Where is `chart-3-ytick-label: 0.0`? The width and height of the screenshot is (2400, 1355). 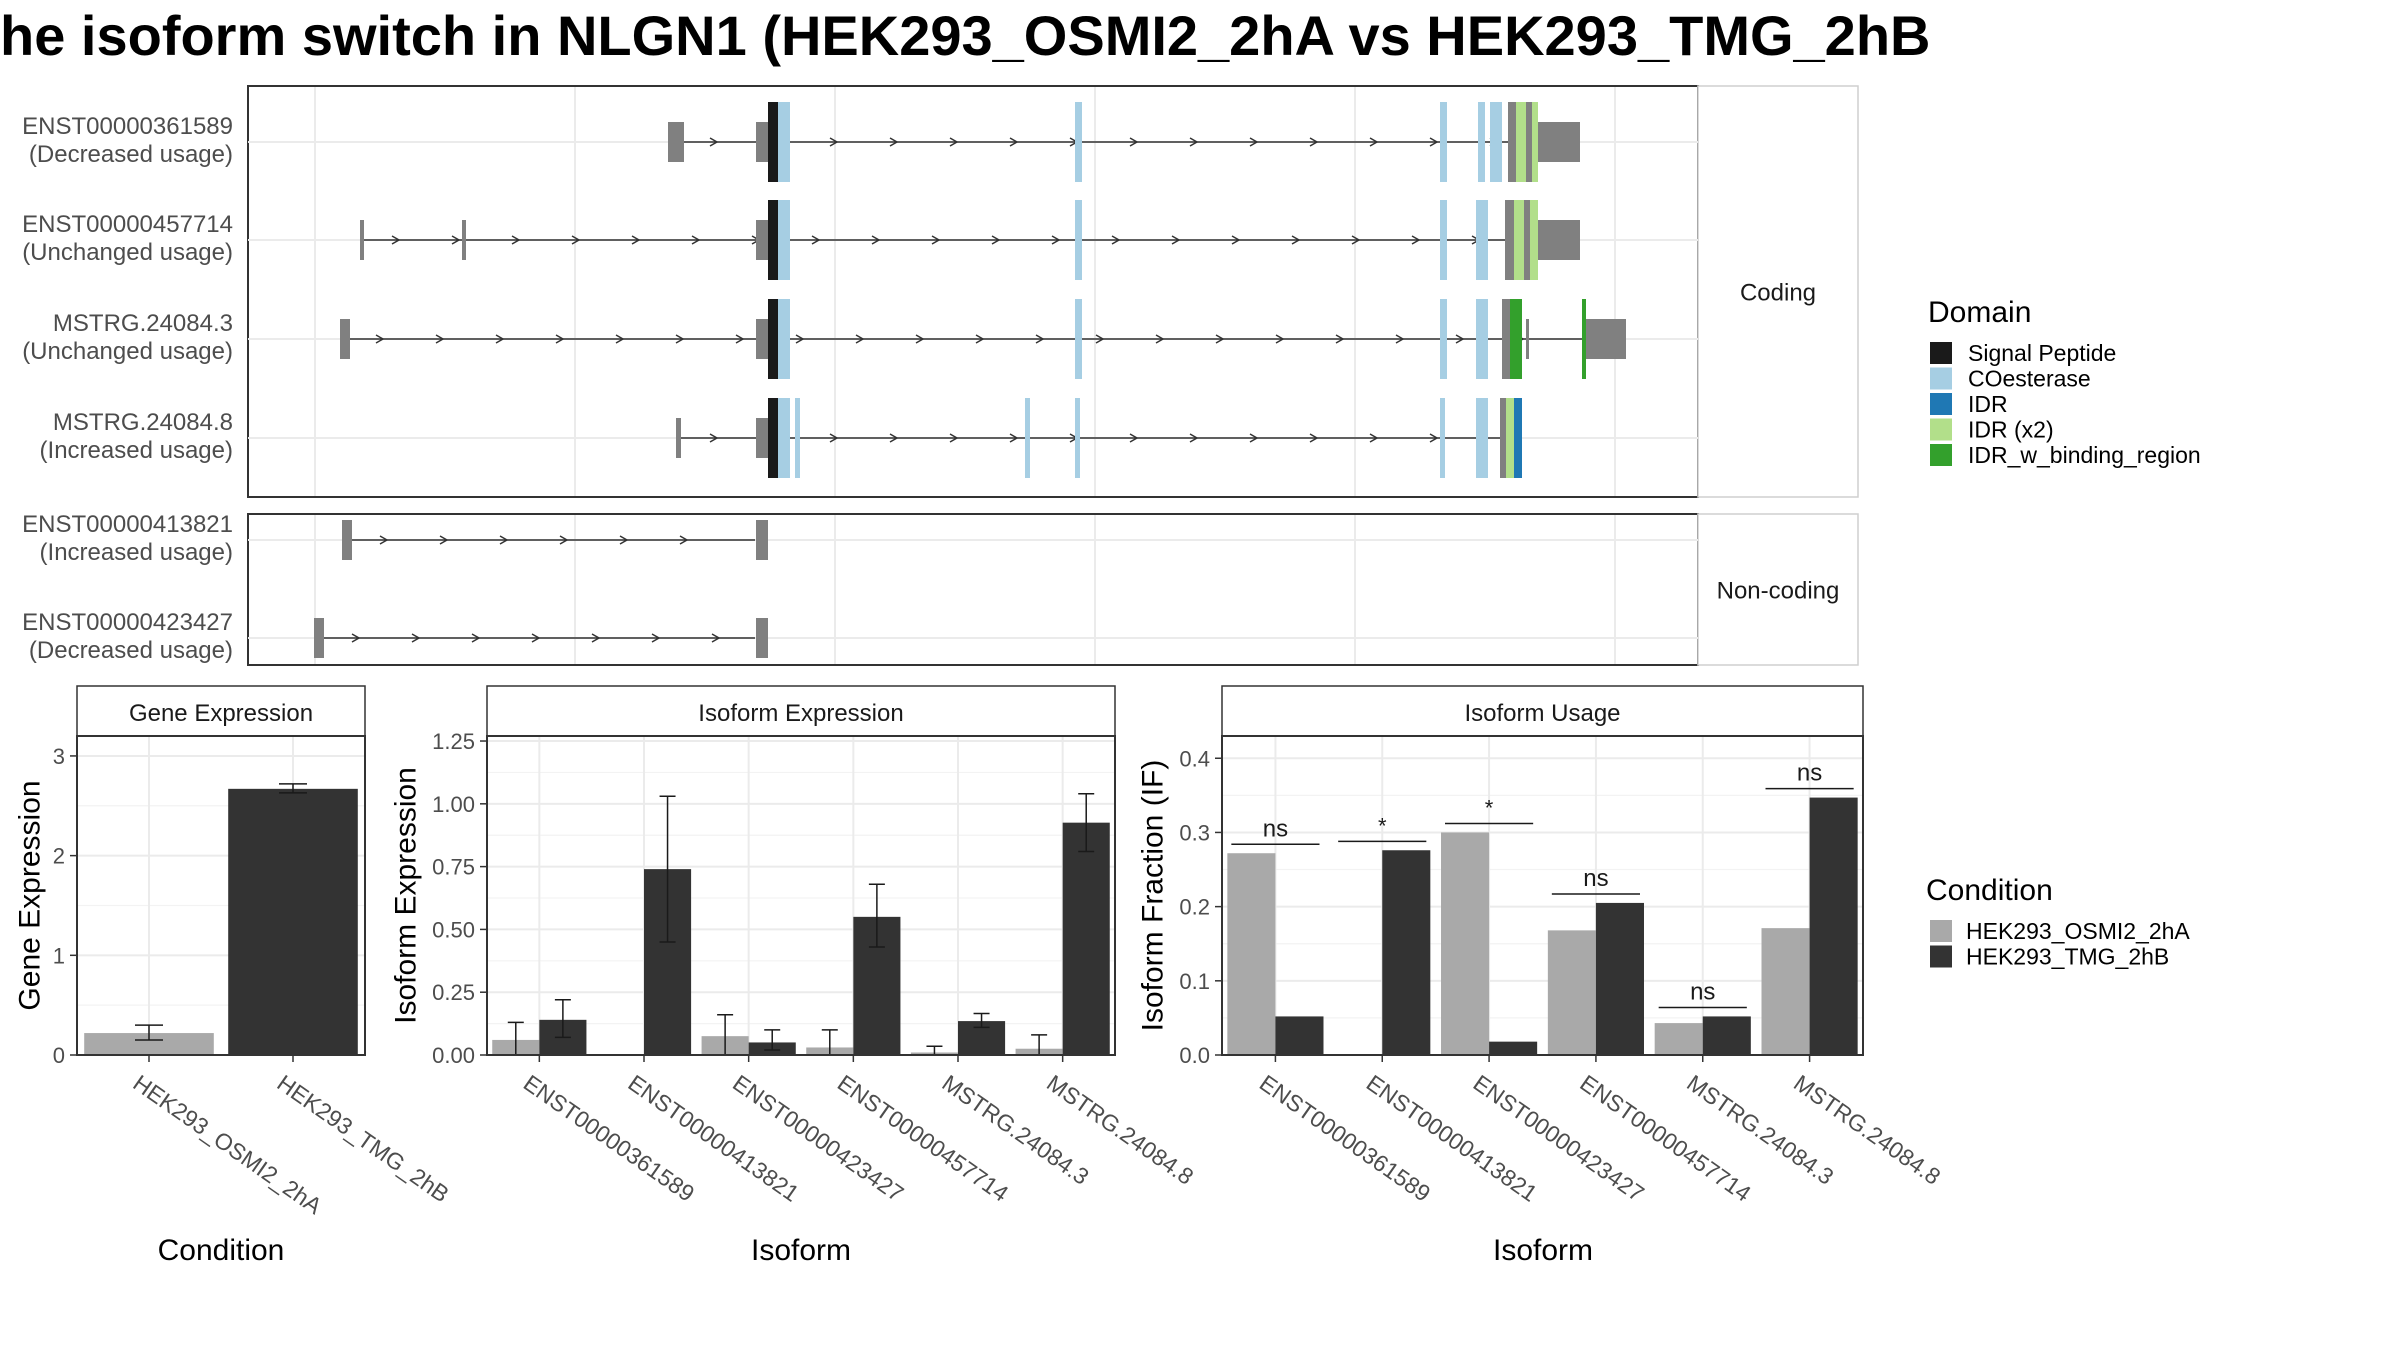 chart-3-ytick-label: 0.0 is located at coordinates (1194, 1055).